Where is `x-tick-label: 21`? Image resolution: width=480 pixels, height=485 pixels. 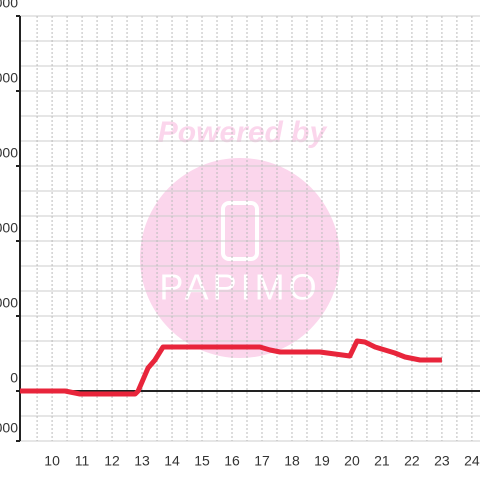
x-tick-label: 21 is located at coordinates (382, 461).